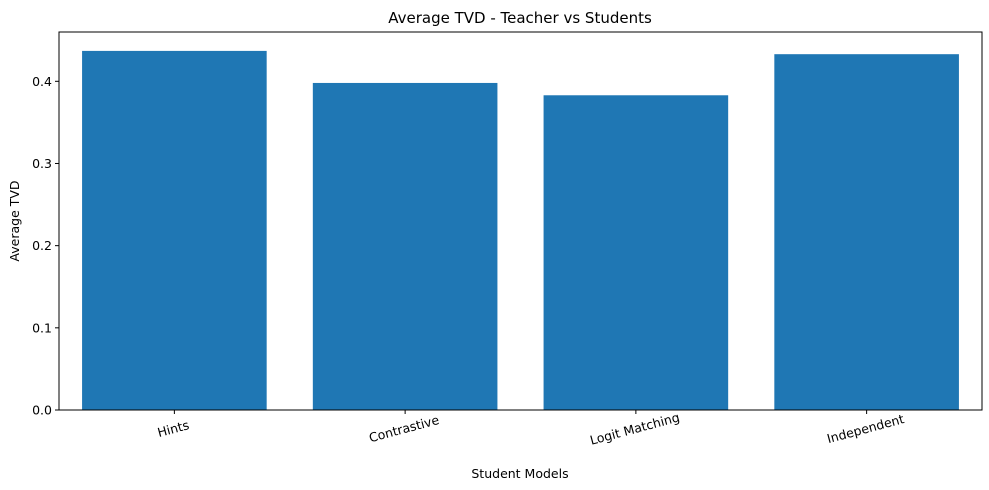  I want to click on bar-hints, so click(174, 230).